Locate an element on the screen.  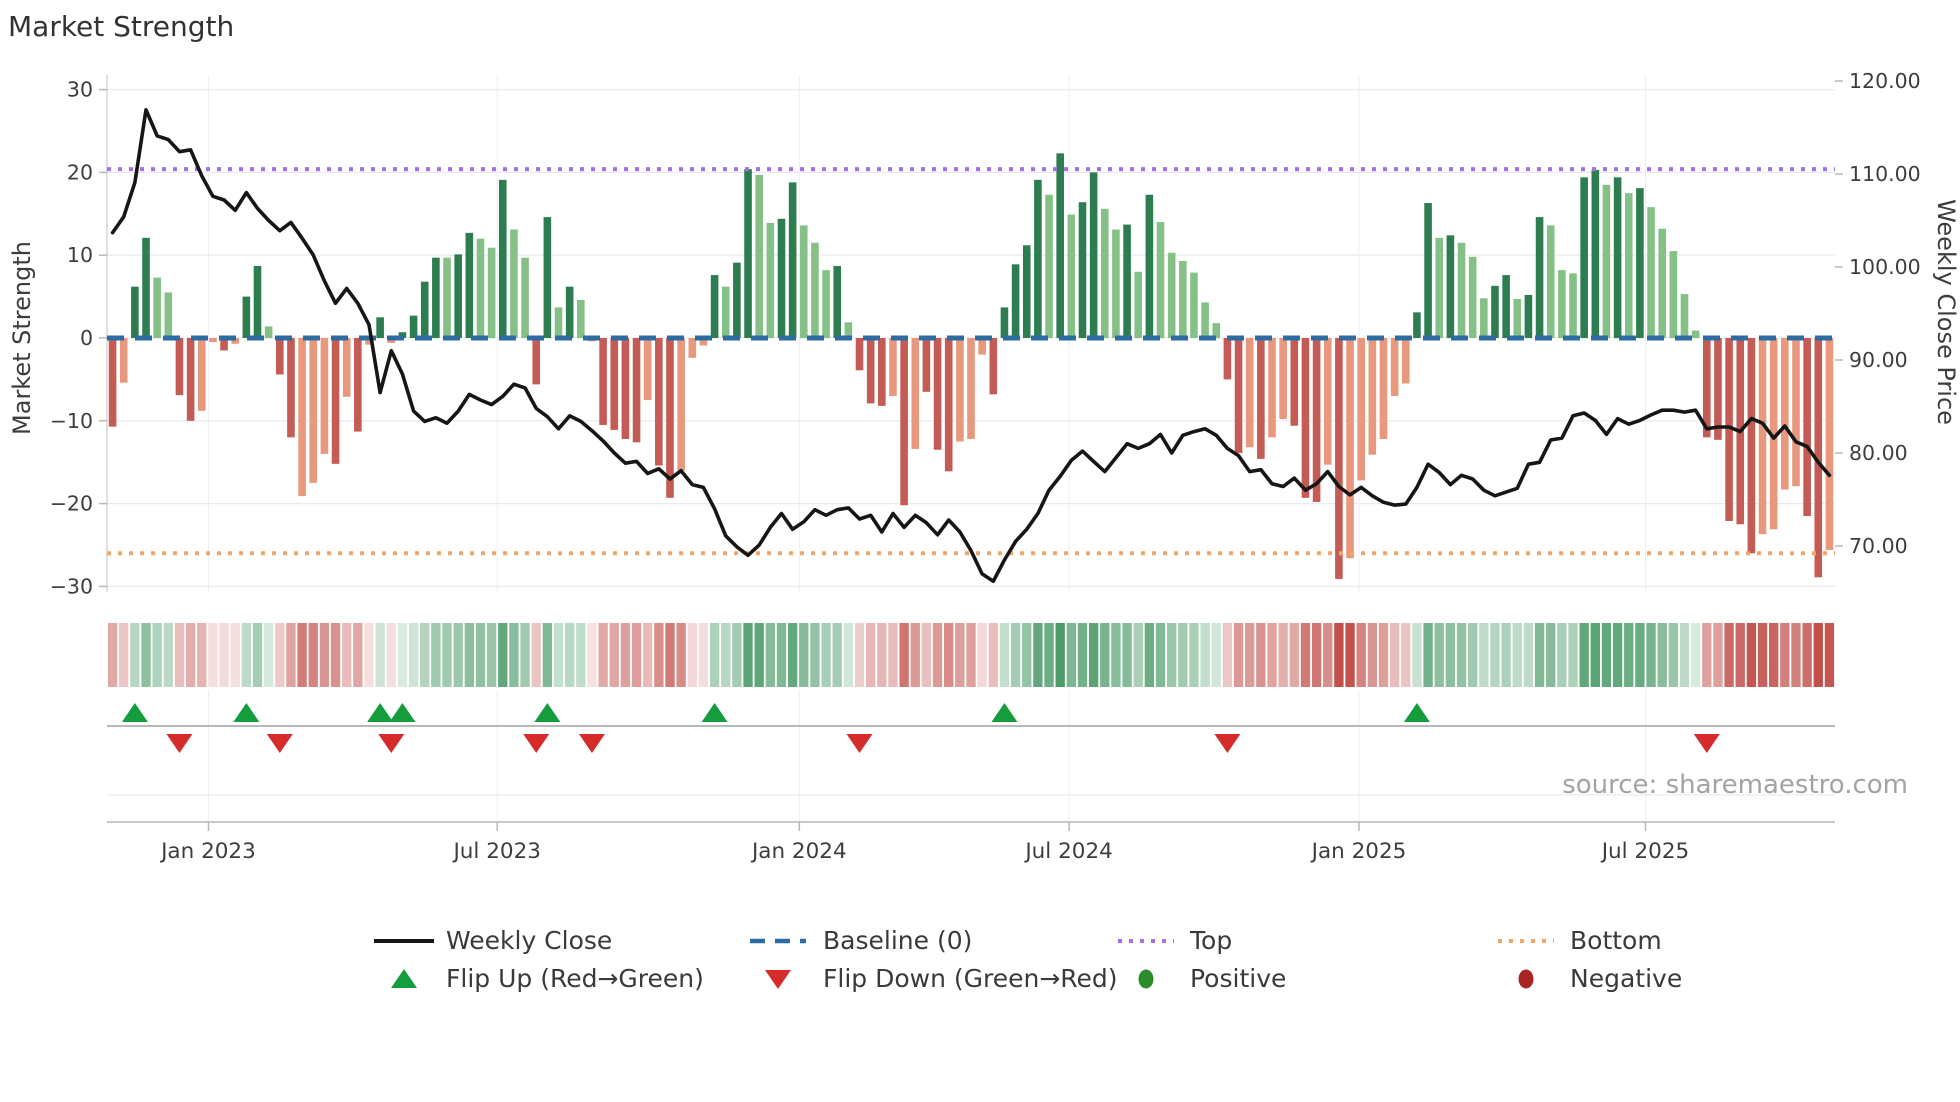
y-right-tick-label: 90.00 is located at coordinates (1878, 360).